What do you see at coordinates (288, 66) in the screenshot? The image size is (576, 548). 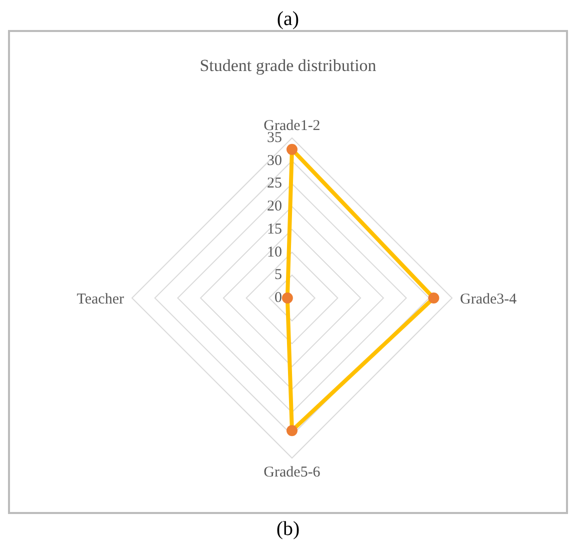 I see `chart-title: Student grade distribution` at bounding box center [288, 66].